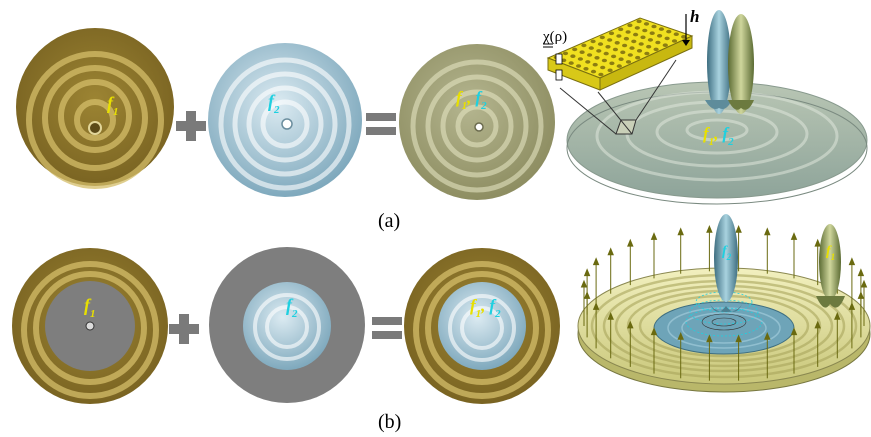  I want to click on disk-b1-f1-surface, so click(90, 326).